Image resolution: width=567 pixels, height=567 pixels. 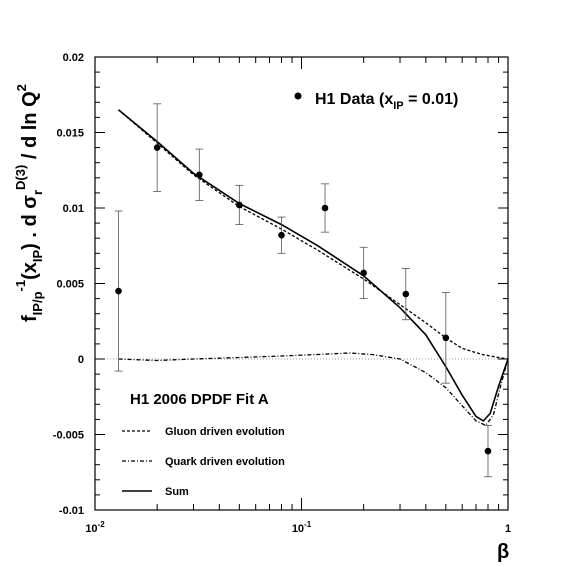 I want to click on quark-curve, so click(x=313, y=389).